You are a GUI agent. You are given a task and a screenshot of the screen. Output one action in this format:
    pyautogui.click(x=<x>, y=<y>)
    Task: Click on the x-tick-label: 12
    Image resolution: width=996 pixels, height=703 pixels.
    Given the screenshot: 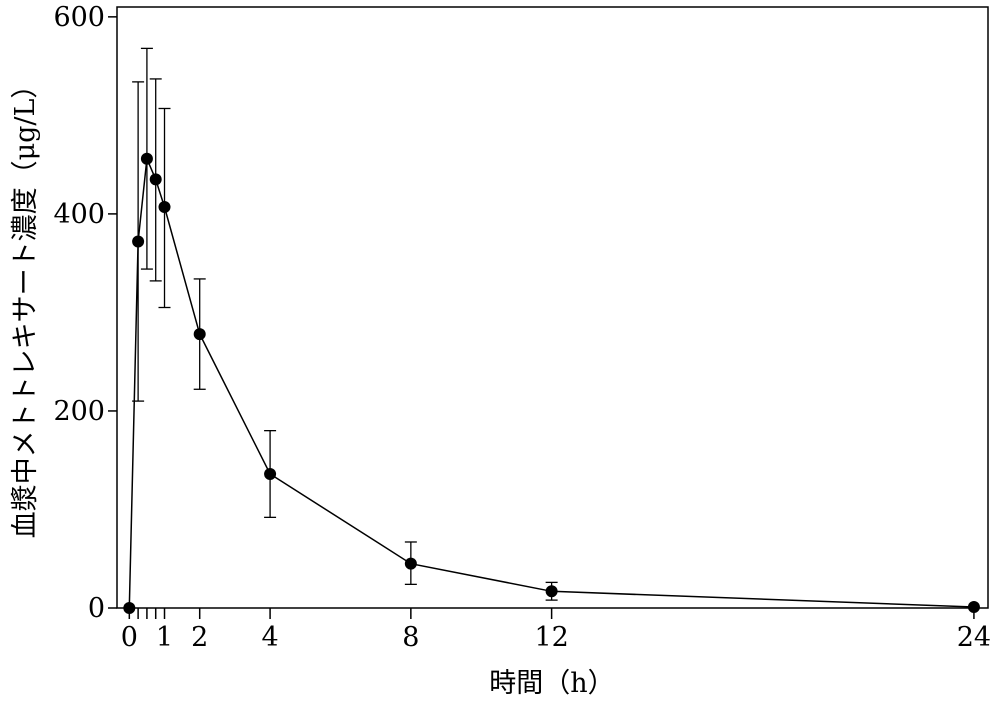 What is the action you would take?
    pyautogui.click(x=551, y=637)
    